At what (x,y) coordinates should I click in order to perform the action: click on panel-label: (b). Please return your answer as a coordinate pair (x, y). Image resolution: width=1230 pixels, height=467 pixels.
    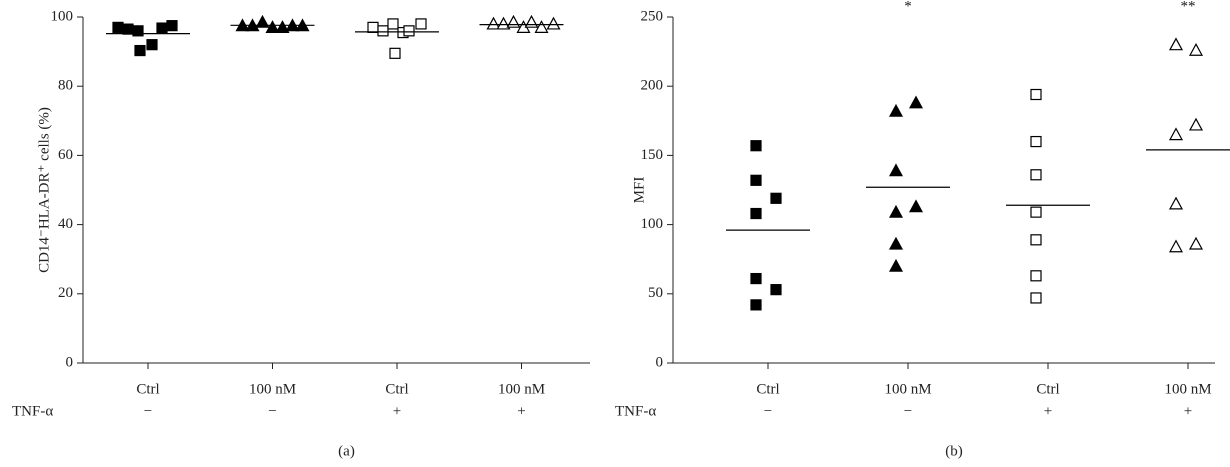
    Looking at the image, I should click on (954, 451).